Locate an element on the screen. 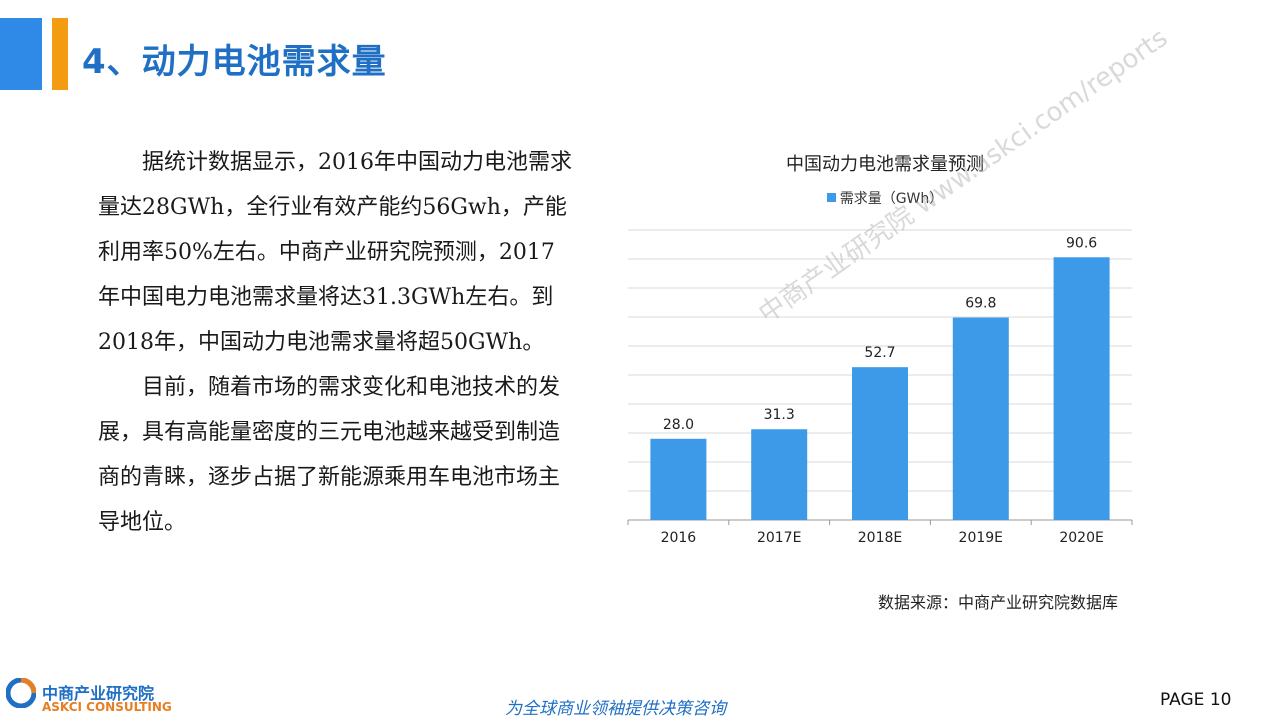  x-tick-label: 2016 is located at coordinates (679, 538).